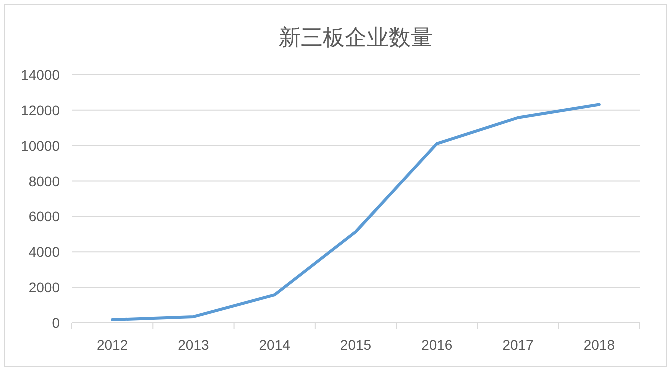  What do you see at coordinates (40, 146) in the screenshot?
I see `y-tick-label: 10000` at bounding box center [40, 146].